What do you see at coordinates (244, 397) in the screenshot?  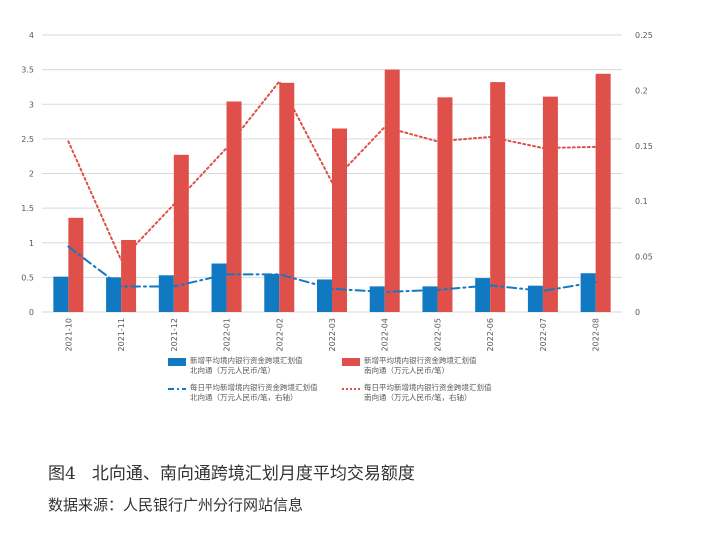 I see `legend-label-line2: 北向通（万元人民币/笔，右轴）` at bounding box center [244, 397].